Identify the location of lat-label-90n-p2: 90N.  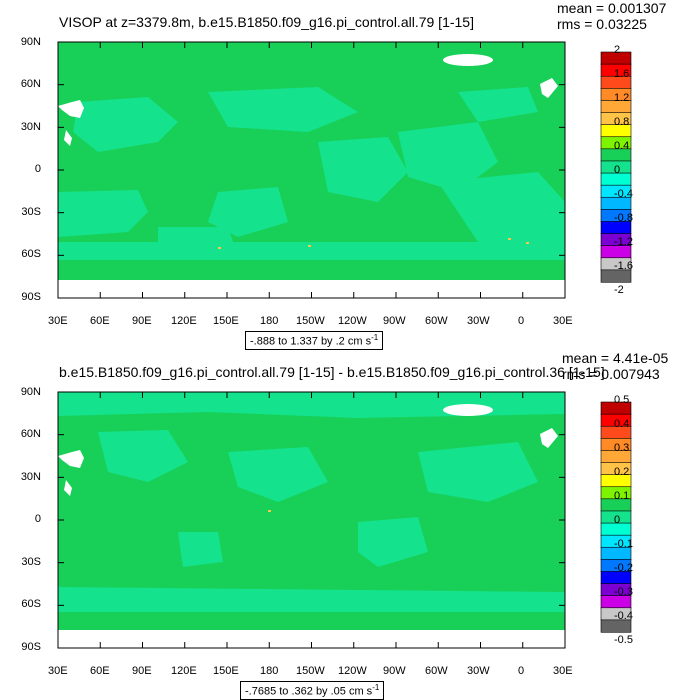
(30, 392).